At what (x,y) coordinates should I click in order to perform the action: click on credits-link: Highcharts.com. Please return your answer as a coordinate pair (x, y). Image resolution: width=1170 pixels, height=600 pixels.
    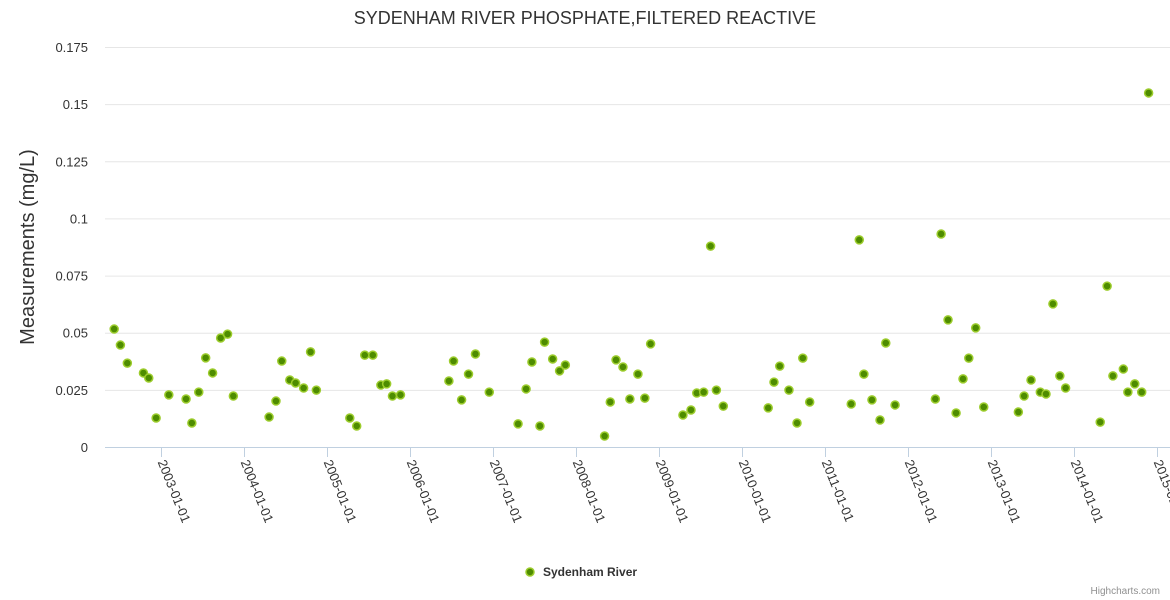
    Looking at the image, I should click on (1125, 591).